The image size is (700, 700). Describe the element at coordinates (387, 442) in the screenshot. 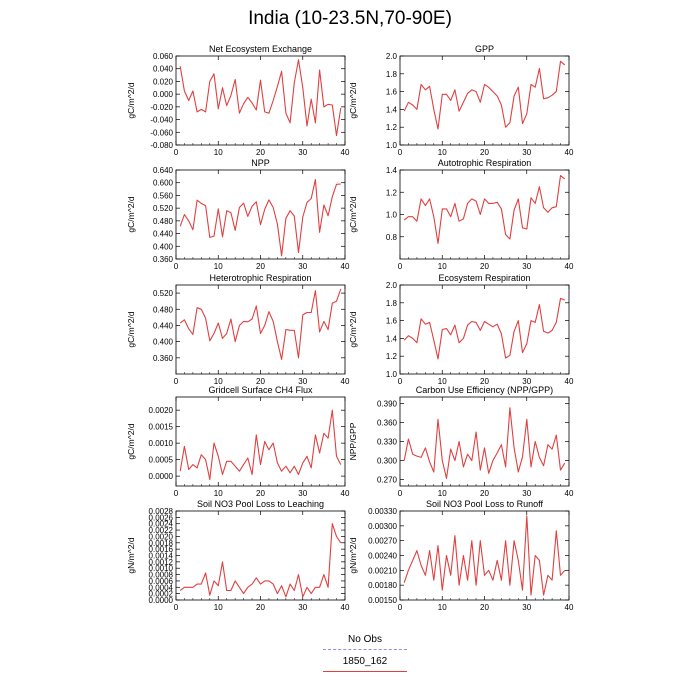

I see `y-tick-label: 0.330` at that location.